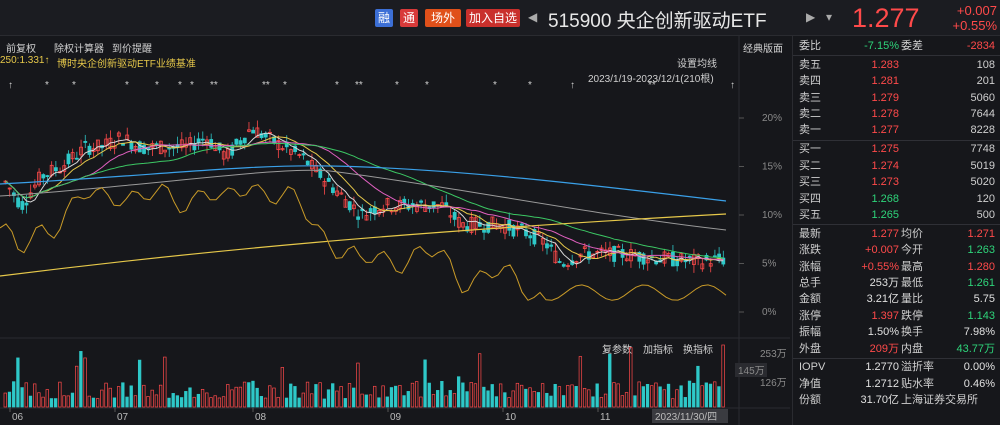 Image resolution: width=1000 pixels, height=425 pixels. Describe the element at coordinates (773, 354) in the screenshot. I see `volume-tick-label: 253万` at that location.